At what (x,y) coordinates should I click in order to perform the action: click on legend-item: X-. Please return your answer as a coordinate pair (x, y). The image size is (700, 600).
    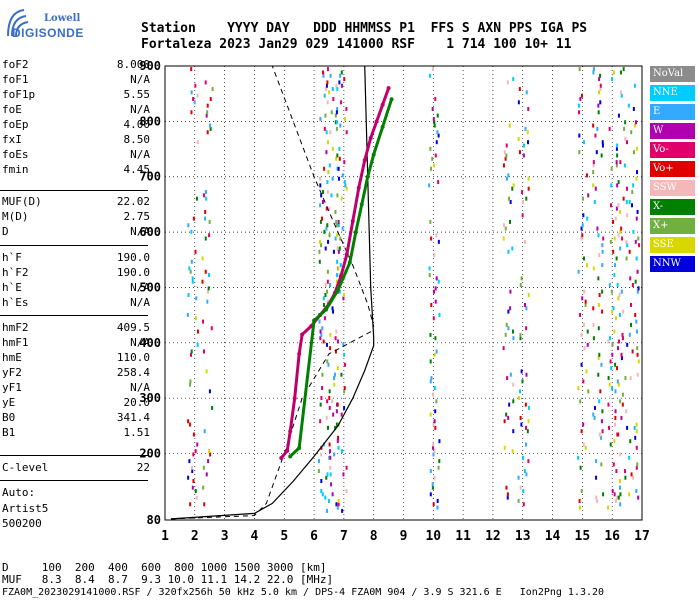
    Looking at the image, I should click on (672, 207).